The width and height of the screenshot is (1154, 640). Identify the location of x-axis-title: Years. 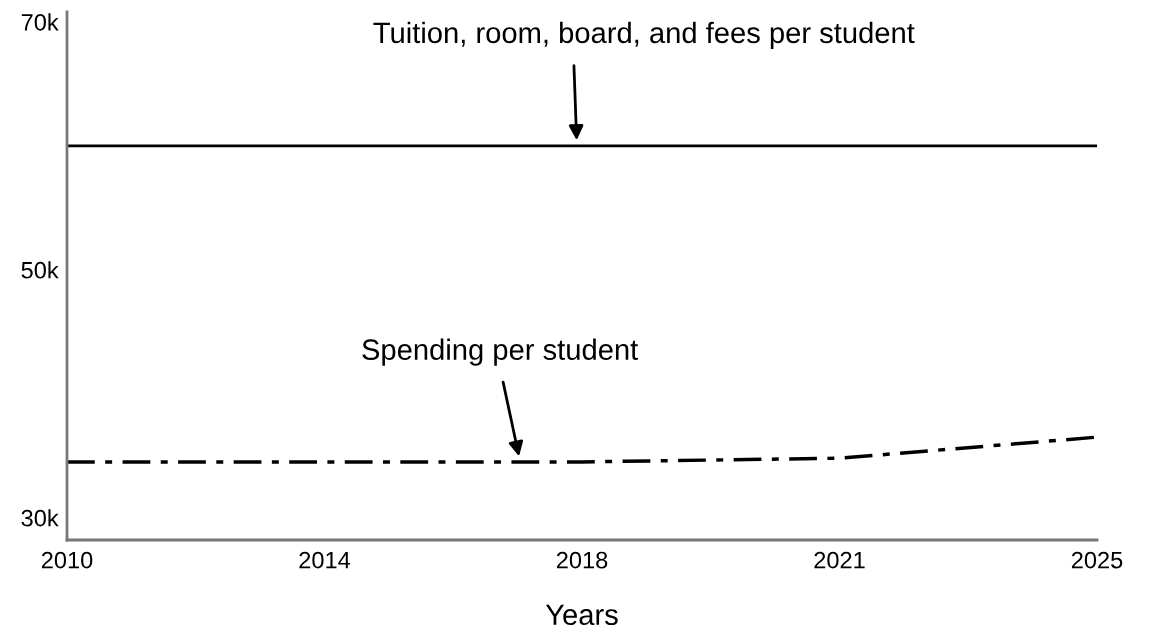
(581, 615).